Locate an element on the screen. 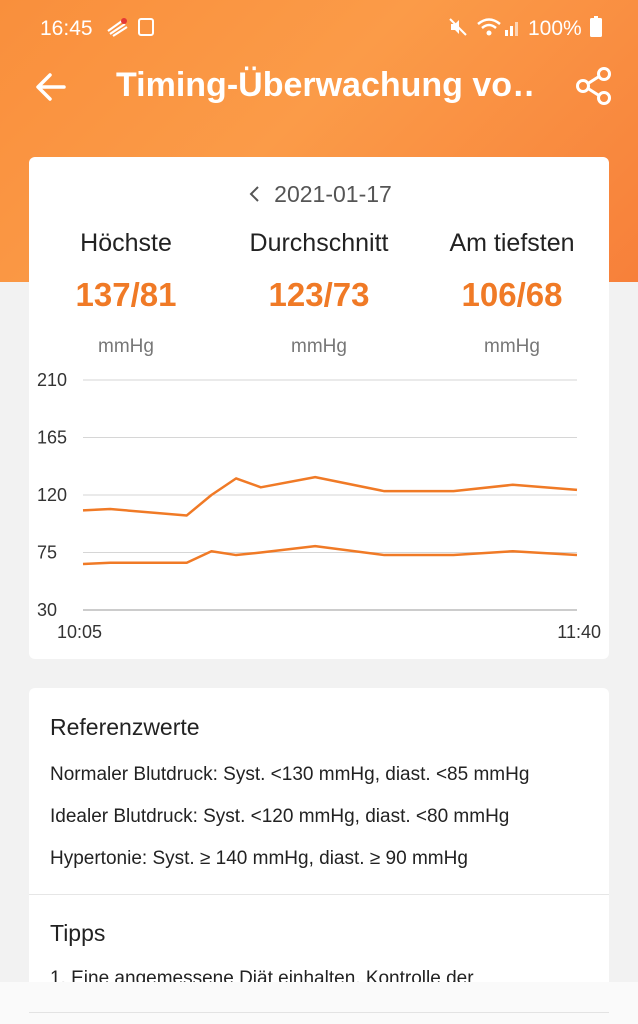 The height and width of the screenshot is (1024, 638). stat-average-value: 123/73 is located at coordinates (319, 294).